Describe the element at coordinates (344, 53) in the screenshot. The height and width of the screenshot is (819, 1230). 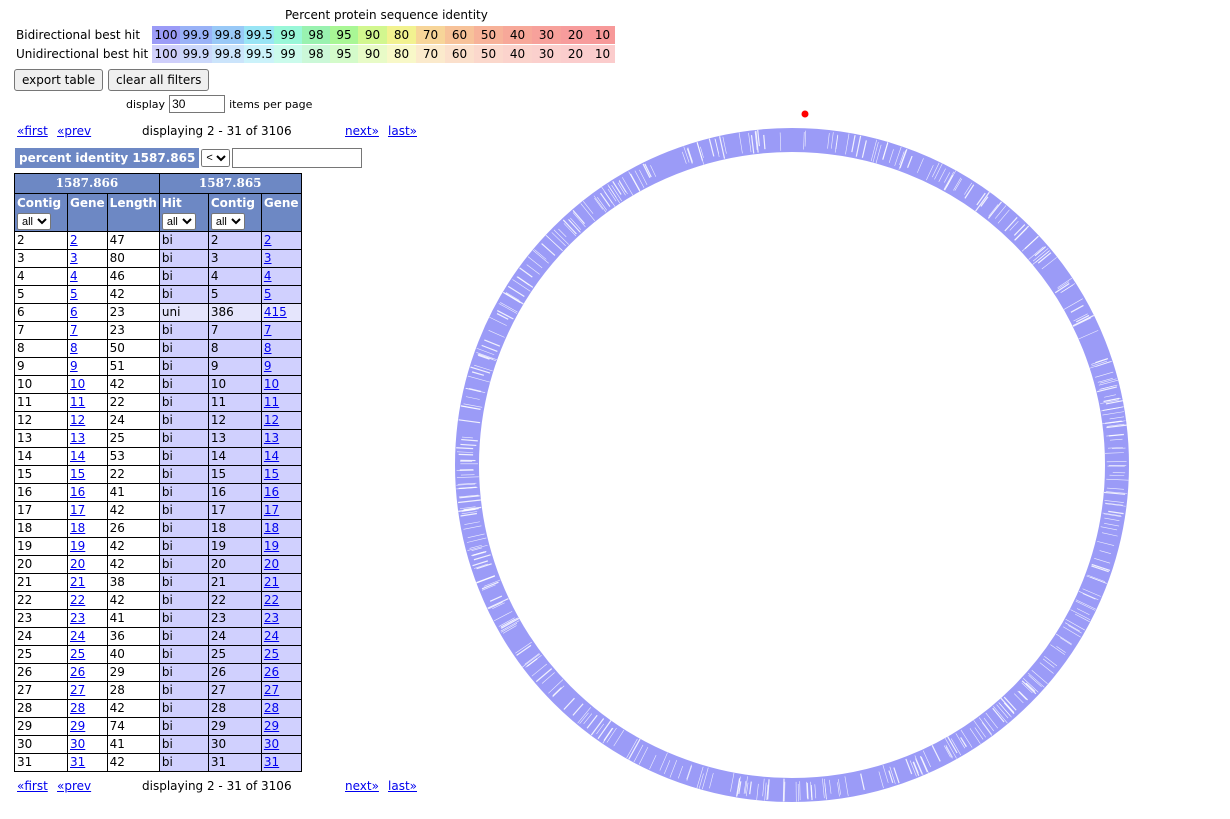
I see `legend-unidirectional-cell: 95` at that location.